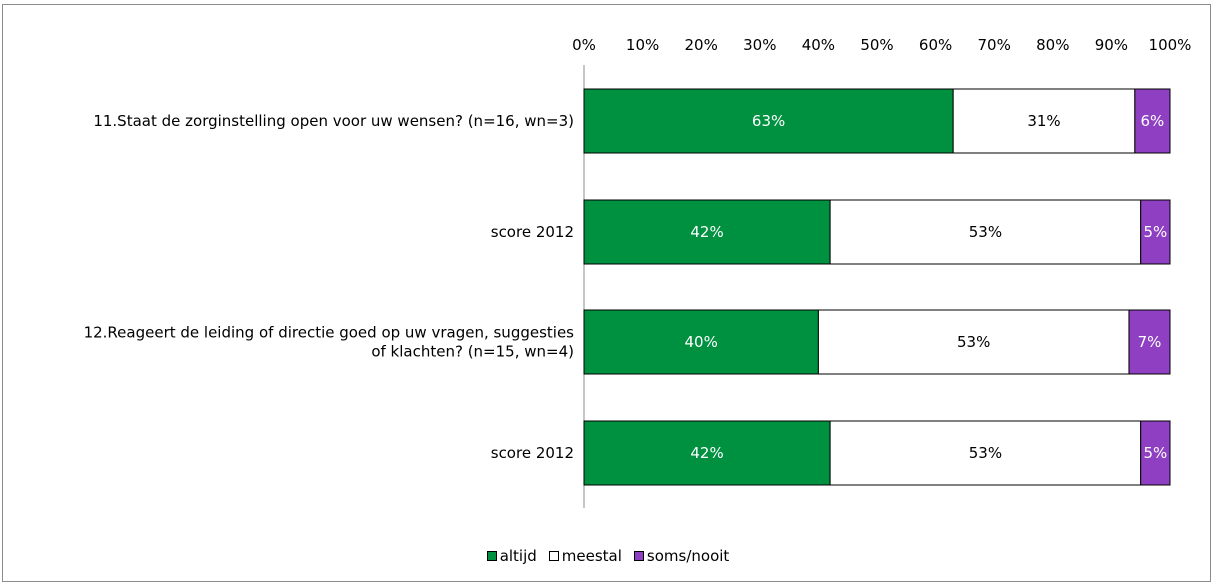  Describe the element at coordinates (642, 45) in the screenshot. I see `x-tick-label: 10%` at that location.